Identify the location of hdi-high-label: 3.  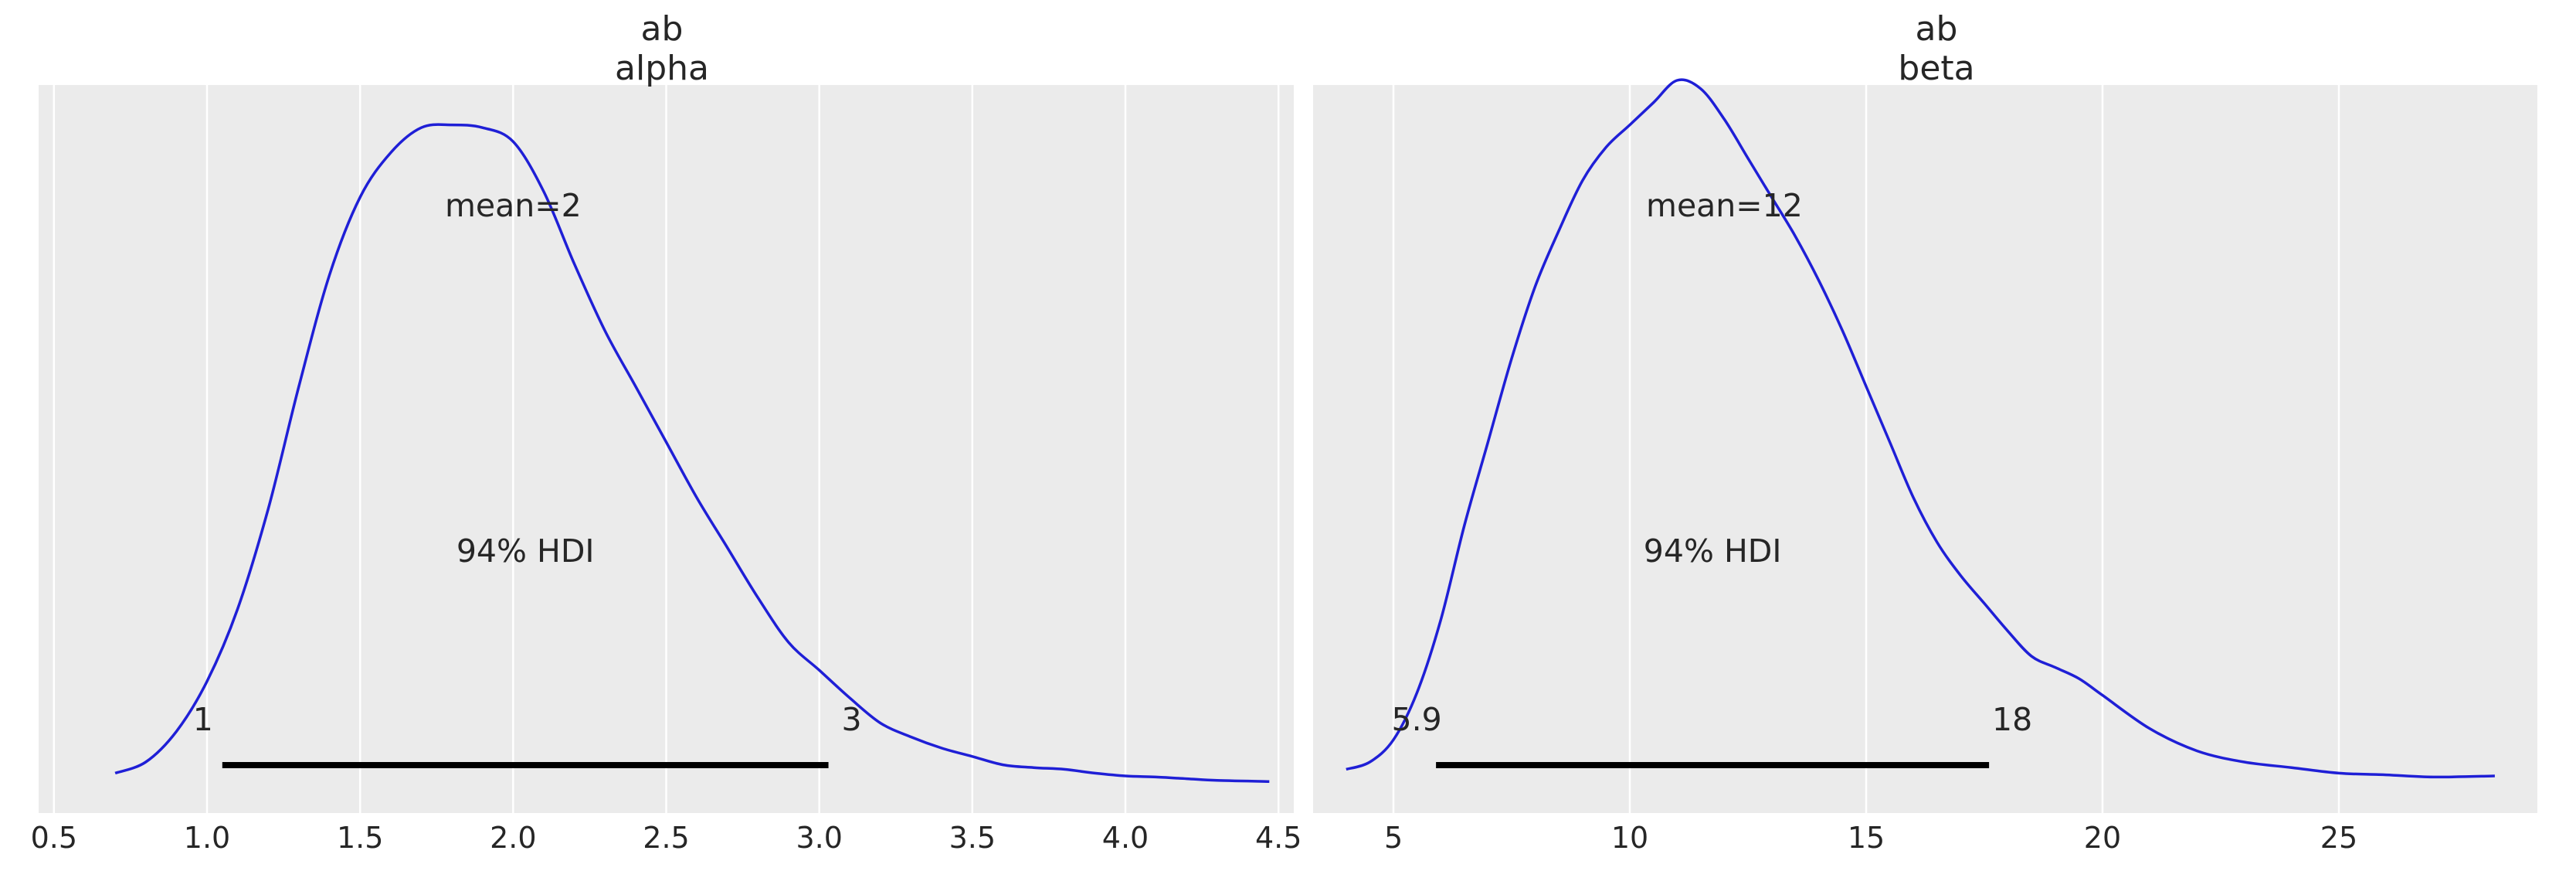
(852, 720).